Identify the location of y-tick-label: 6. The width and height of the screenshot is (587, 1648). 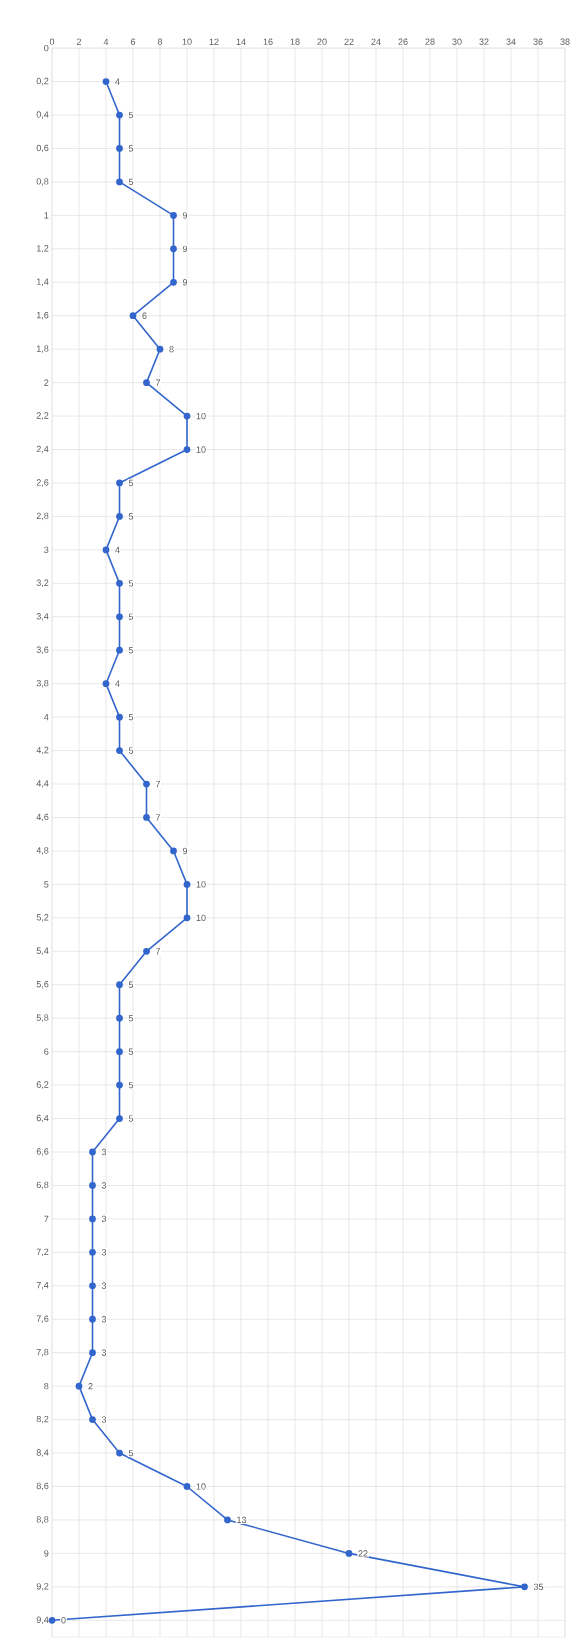
(46, 1051).